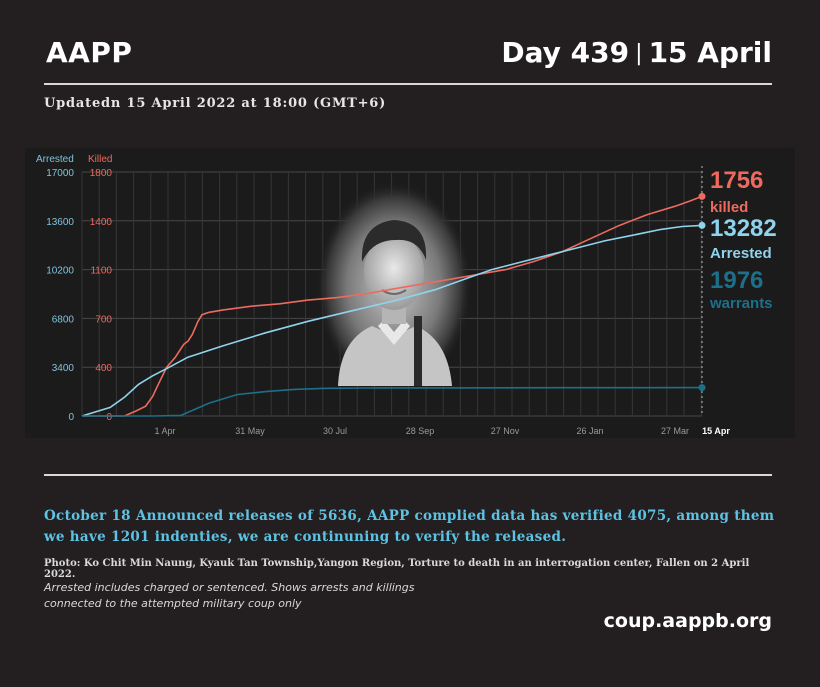 This screenshot has height=687, width=820. I want to click on right-tick-label: 400, so click(103, 368).